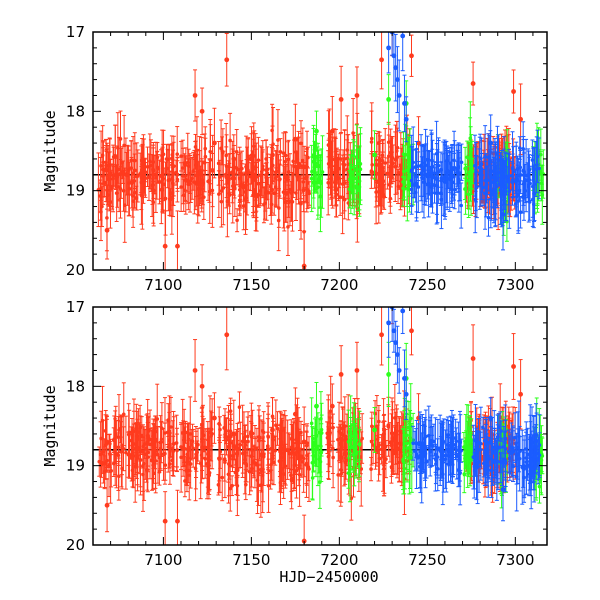 The width and height of the screenshot is (600, 600). I want to click on y-axis-title: Magnitude, so click(50, 150).